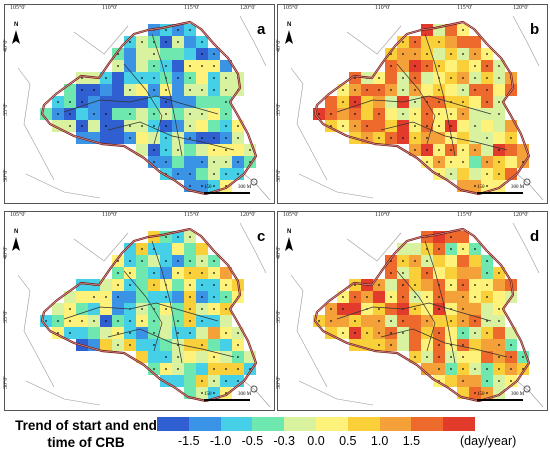  Describe the element at coordinates (261, 236) in the screenshot. I see `panel-label-c: c` at that location.